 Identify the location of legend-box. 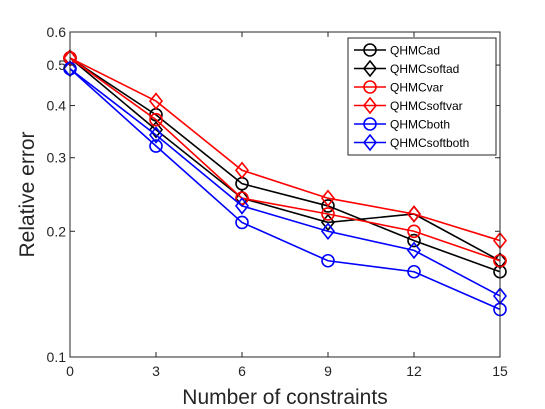
(422, 96).